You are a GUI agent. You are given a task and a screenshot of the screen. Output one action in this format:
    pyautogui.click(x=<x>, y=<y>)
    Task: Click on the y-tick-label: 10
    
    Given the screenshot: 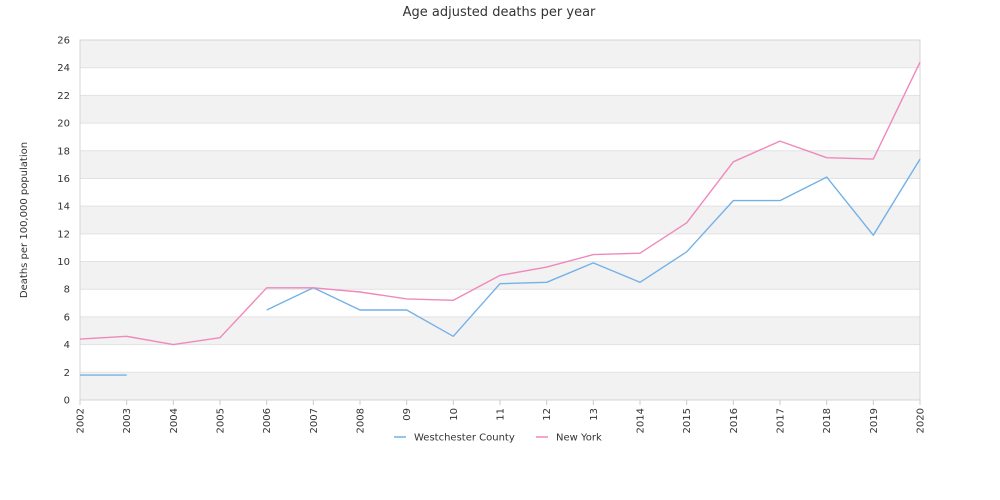 What is the action you would take?
    pyautogui.click(x=63, y=262)
    